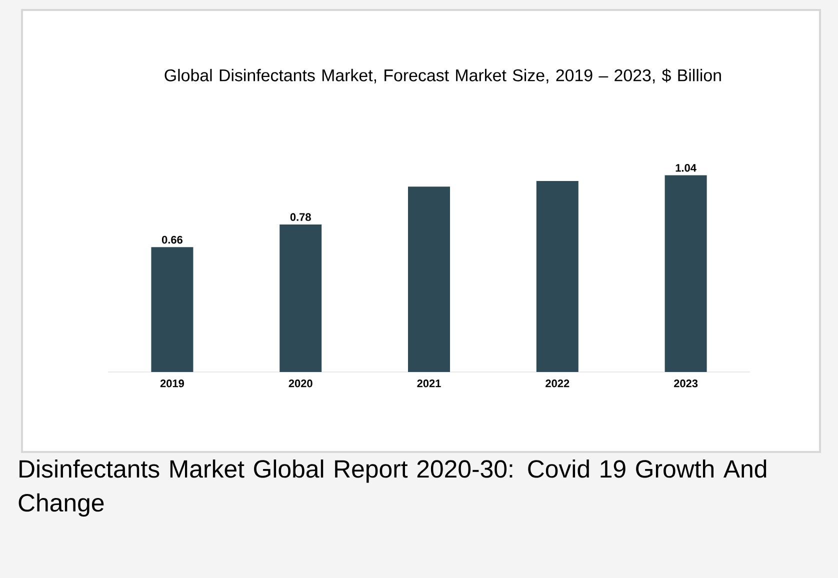 The image size is (838, 578). I want to click on data-label: 0.66, so click(172, 240).